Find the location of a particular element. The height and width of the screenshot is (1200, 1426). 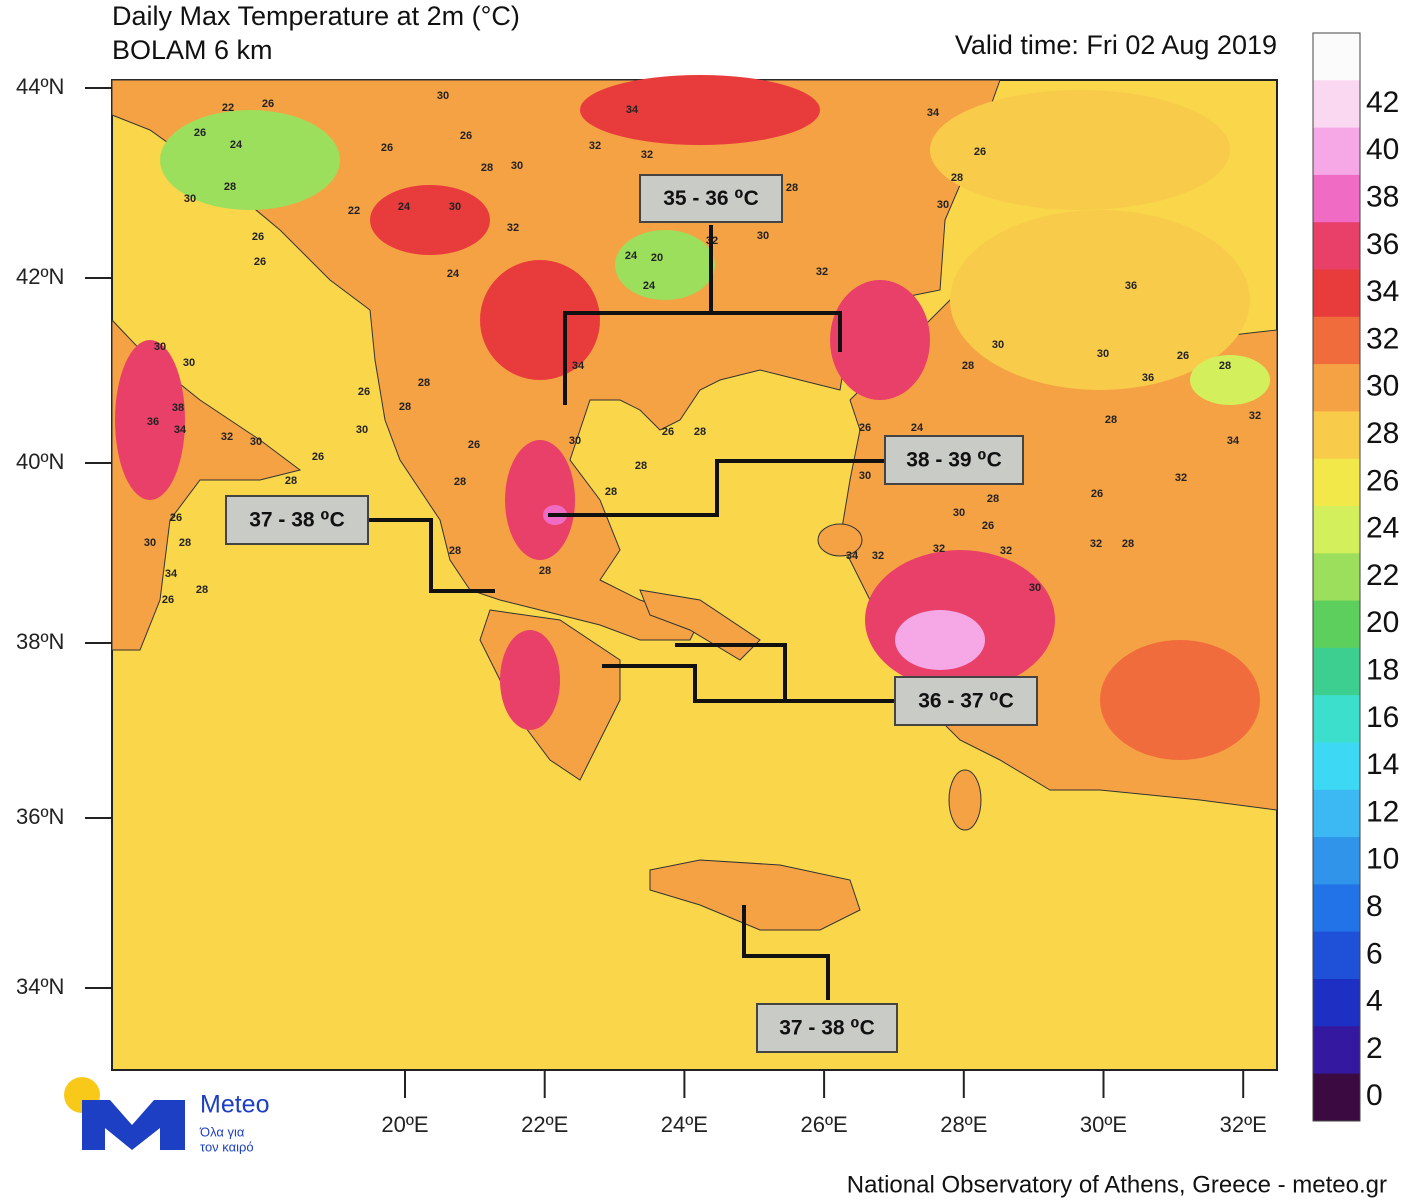

colorbar-label: 4 is located at coordinates (1374, 1001).